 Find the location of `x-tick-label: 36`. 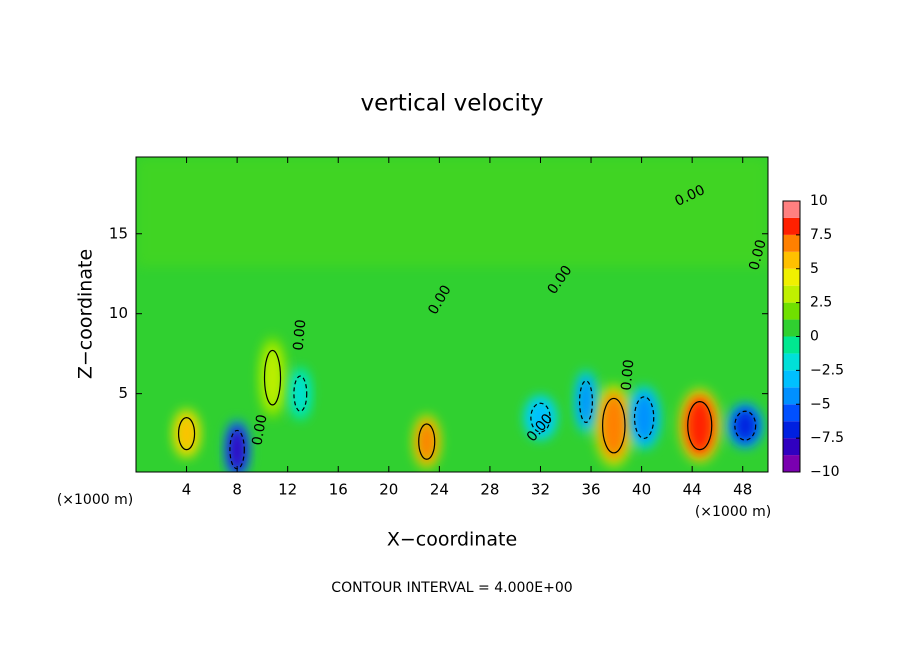

x-tick-label: 36 is located at coordinates (590, 490).